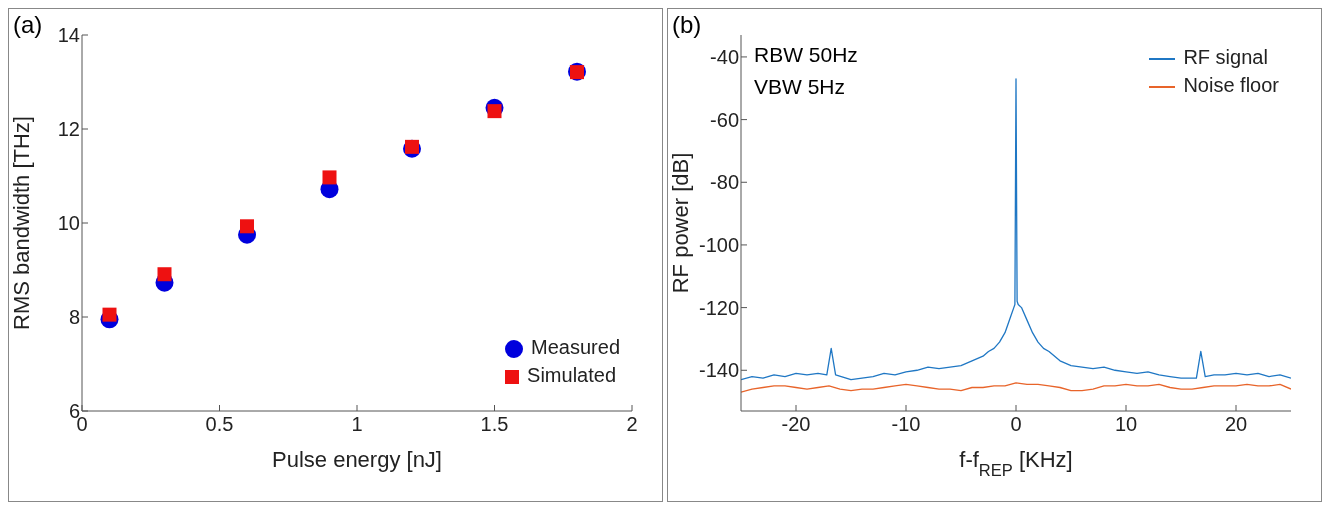 Image resolution: width=1331 pixels, height=512 pixels. What do you see at coordinates (718, 245) in the screenshot?
I see `y-tick-label: -100` at bounding box center [718, 245].